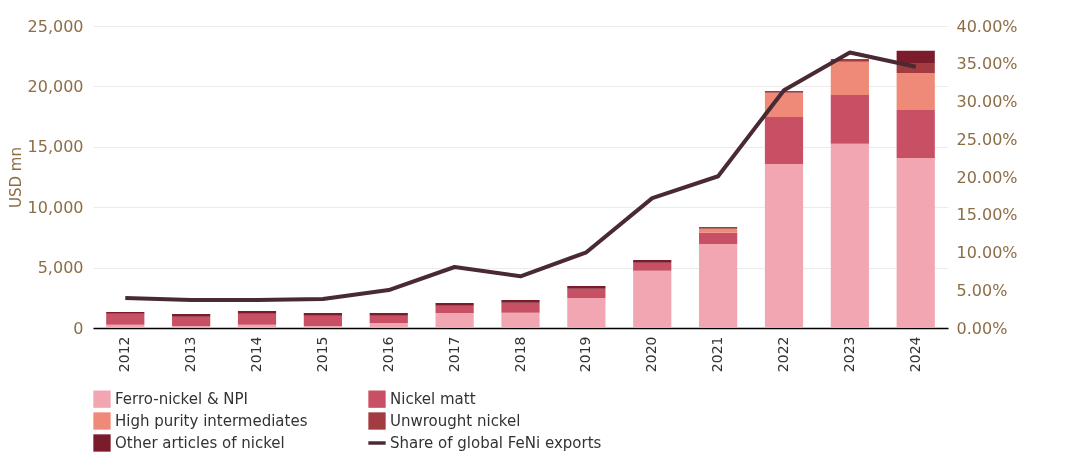 The image size is (1080, 468). Describe the element at coordinates (987, 139) in the screenshot. I see `y2-tick-label: 25.00%` at that location.